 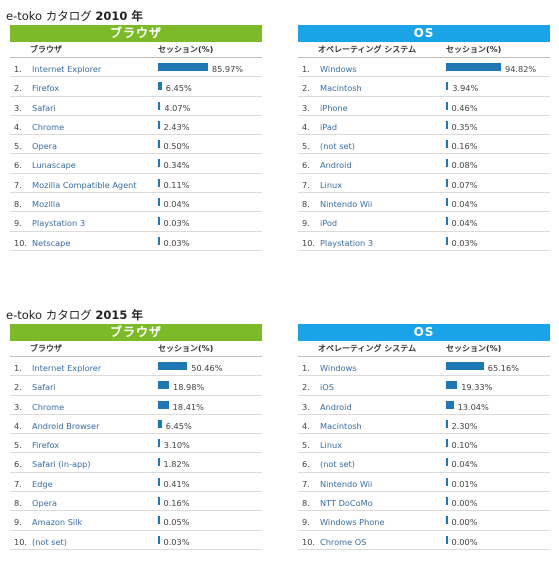 I want to click on row-name-link: Android Browser, so click(x=66, y=425).